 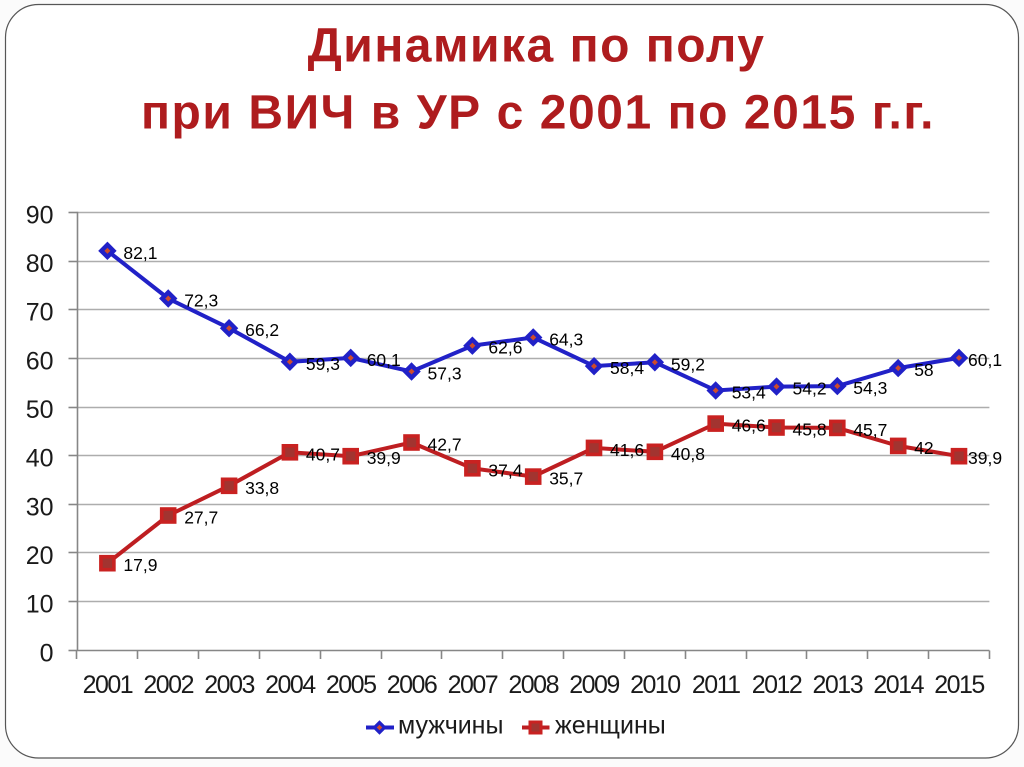 I want to click on svg-text: 20, so click(x=40, y=556).